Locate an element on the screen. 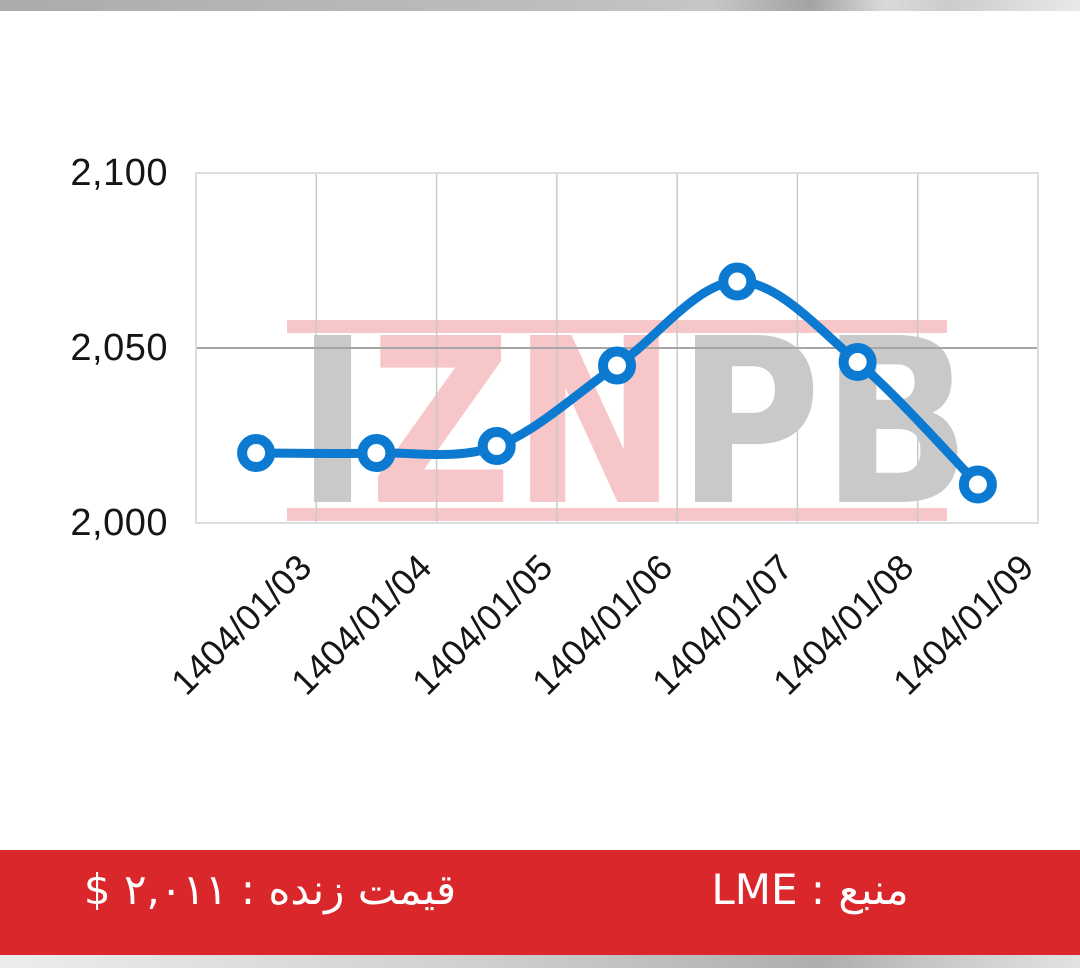 This screenshot has width=1080, height=968. footer-bar: قیمت زنده : ۲,۰۱۱ $ منبع : LME is located at coordinates (540, 902).